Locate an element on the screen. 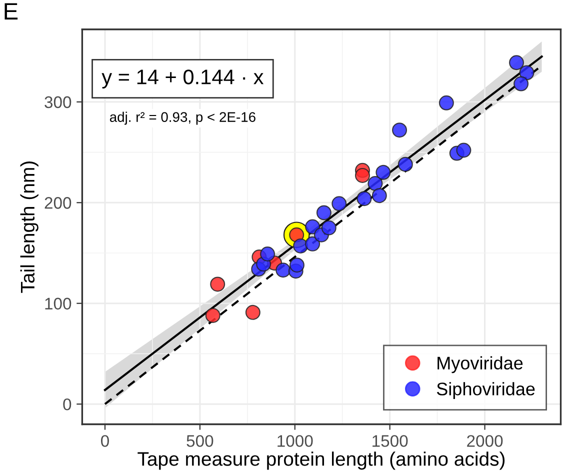 Image resolution: width=563 pixels, height=474 pixels. legend-label: Siphoviridae is located at coordinates (485, 390).